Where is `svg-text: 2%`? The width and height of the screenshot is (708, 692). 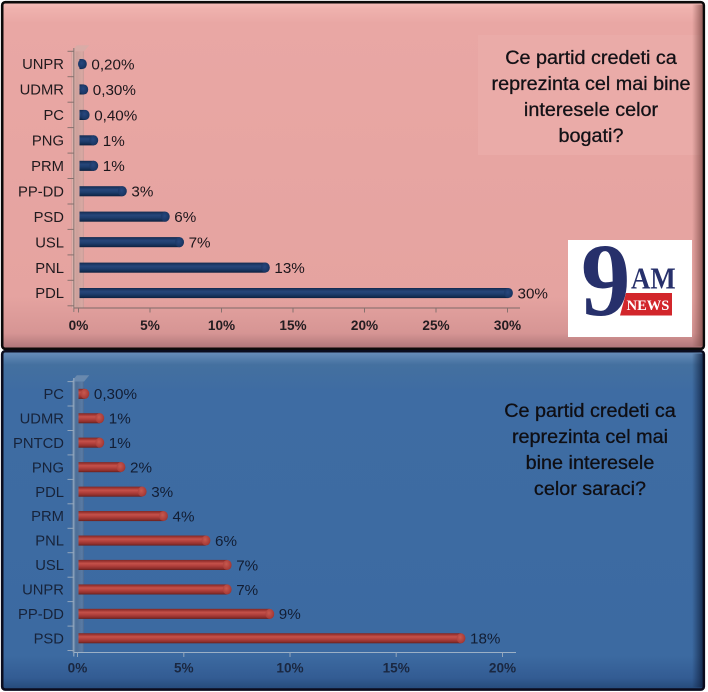
svg-text: 2% is located at coordinates (141, 468).